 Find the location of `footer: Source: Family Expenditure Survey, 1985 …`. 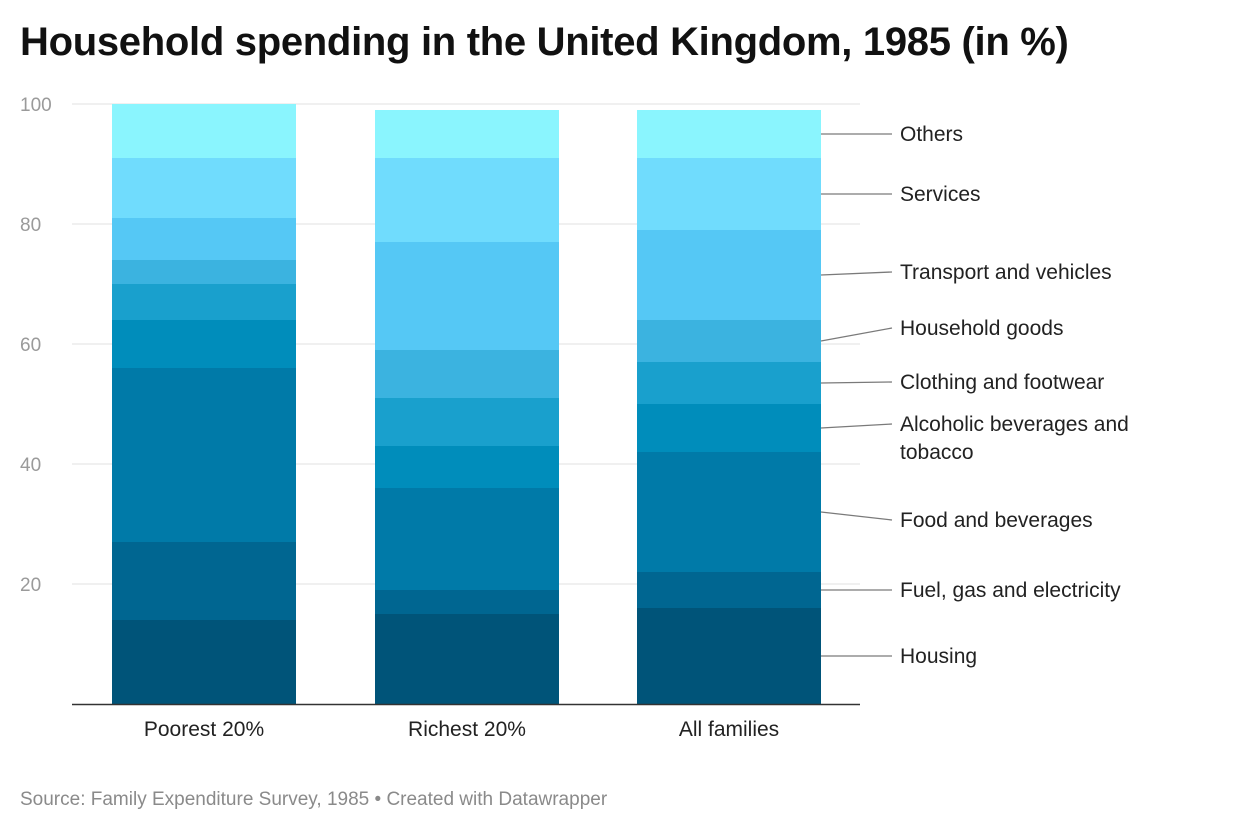

footer: Source: Family Expenditure Survey, 1985 … is located at coordinates (313, 800).